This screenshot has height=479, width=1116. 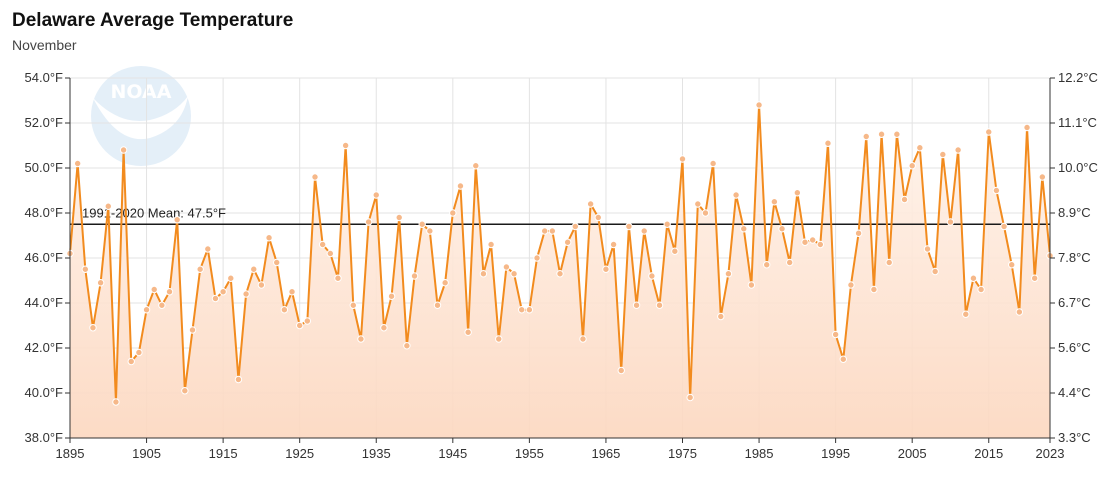 I want to click on chart-title: Delaware Average Temperature, so click(x=153, y=20).